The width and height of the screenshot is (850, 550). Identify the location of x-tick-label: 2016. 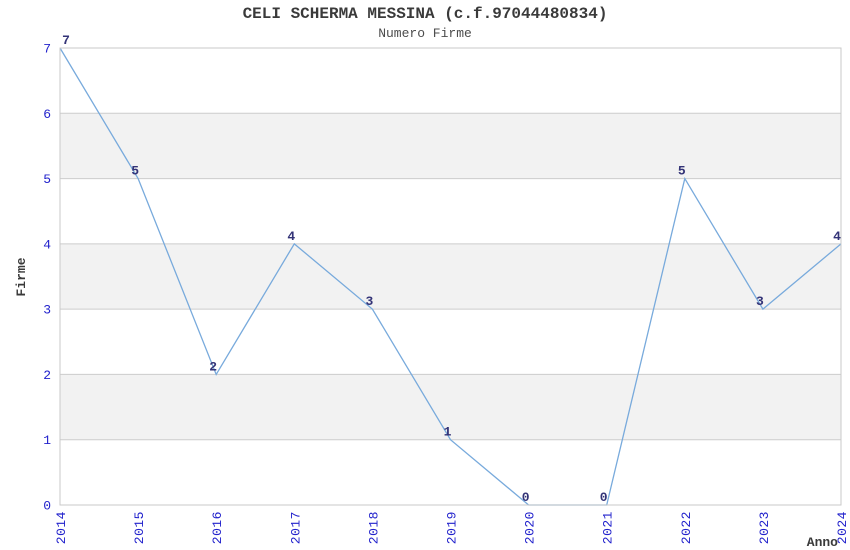
(217, 527).